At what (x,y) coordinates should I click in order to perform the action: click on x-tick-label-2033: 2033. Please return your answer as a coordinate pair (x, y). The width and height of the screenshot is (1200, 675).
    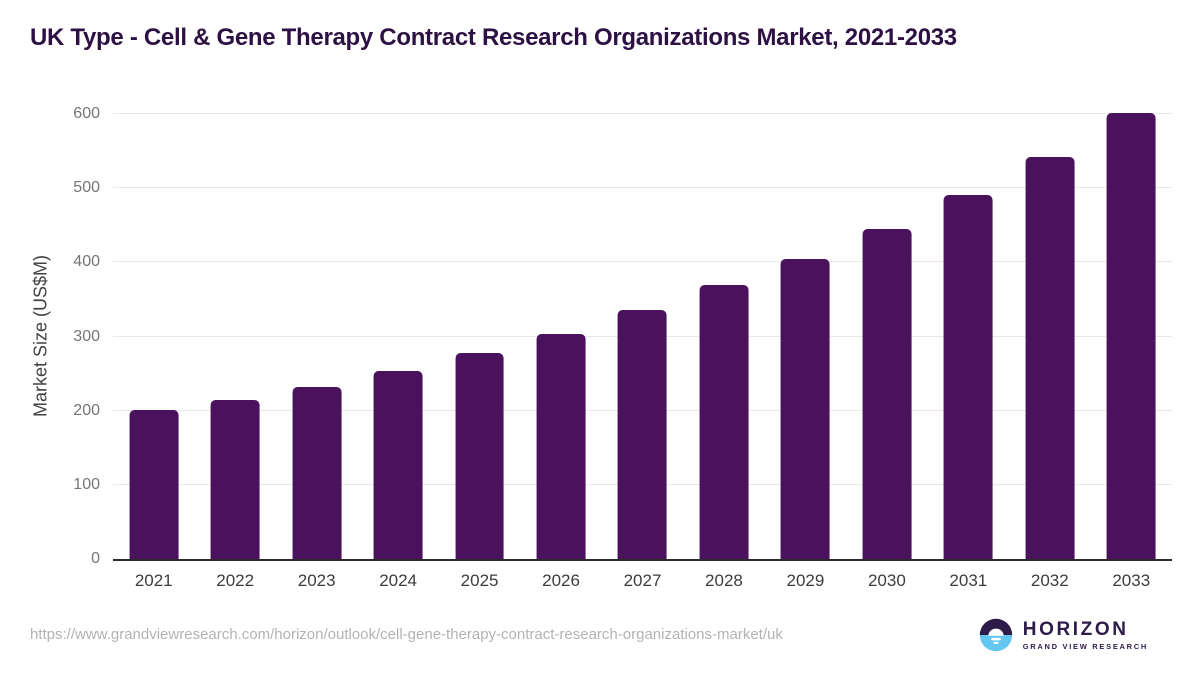
    Looking at the image, I should click on (1131, 580).